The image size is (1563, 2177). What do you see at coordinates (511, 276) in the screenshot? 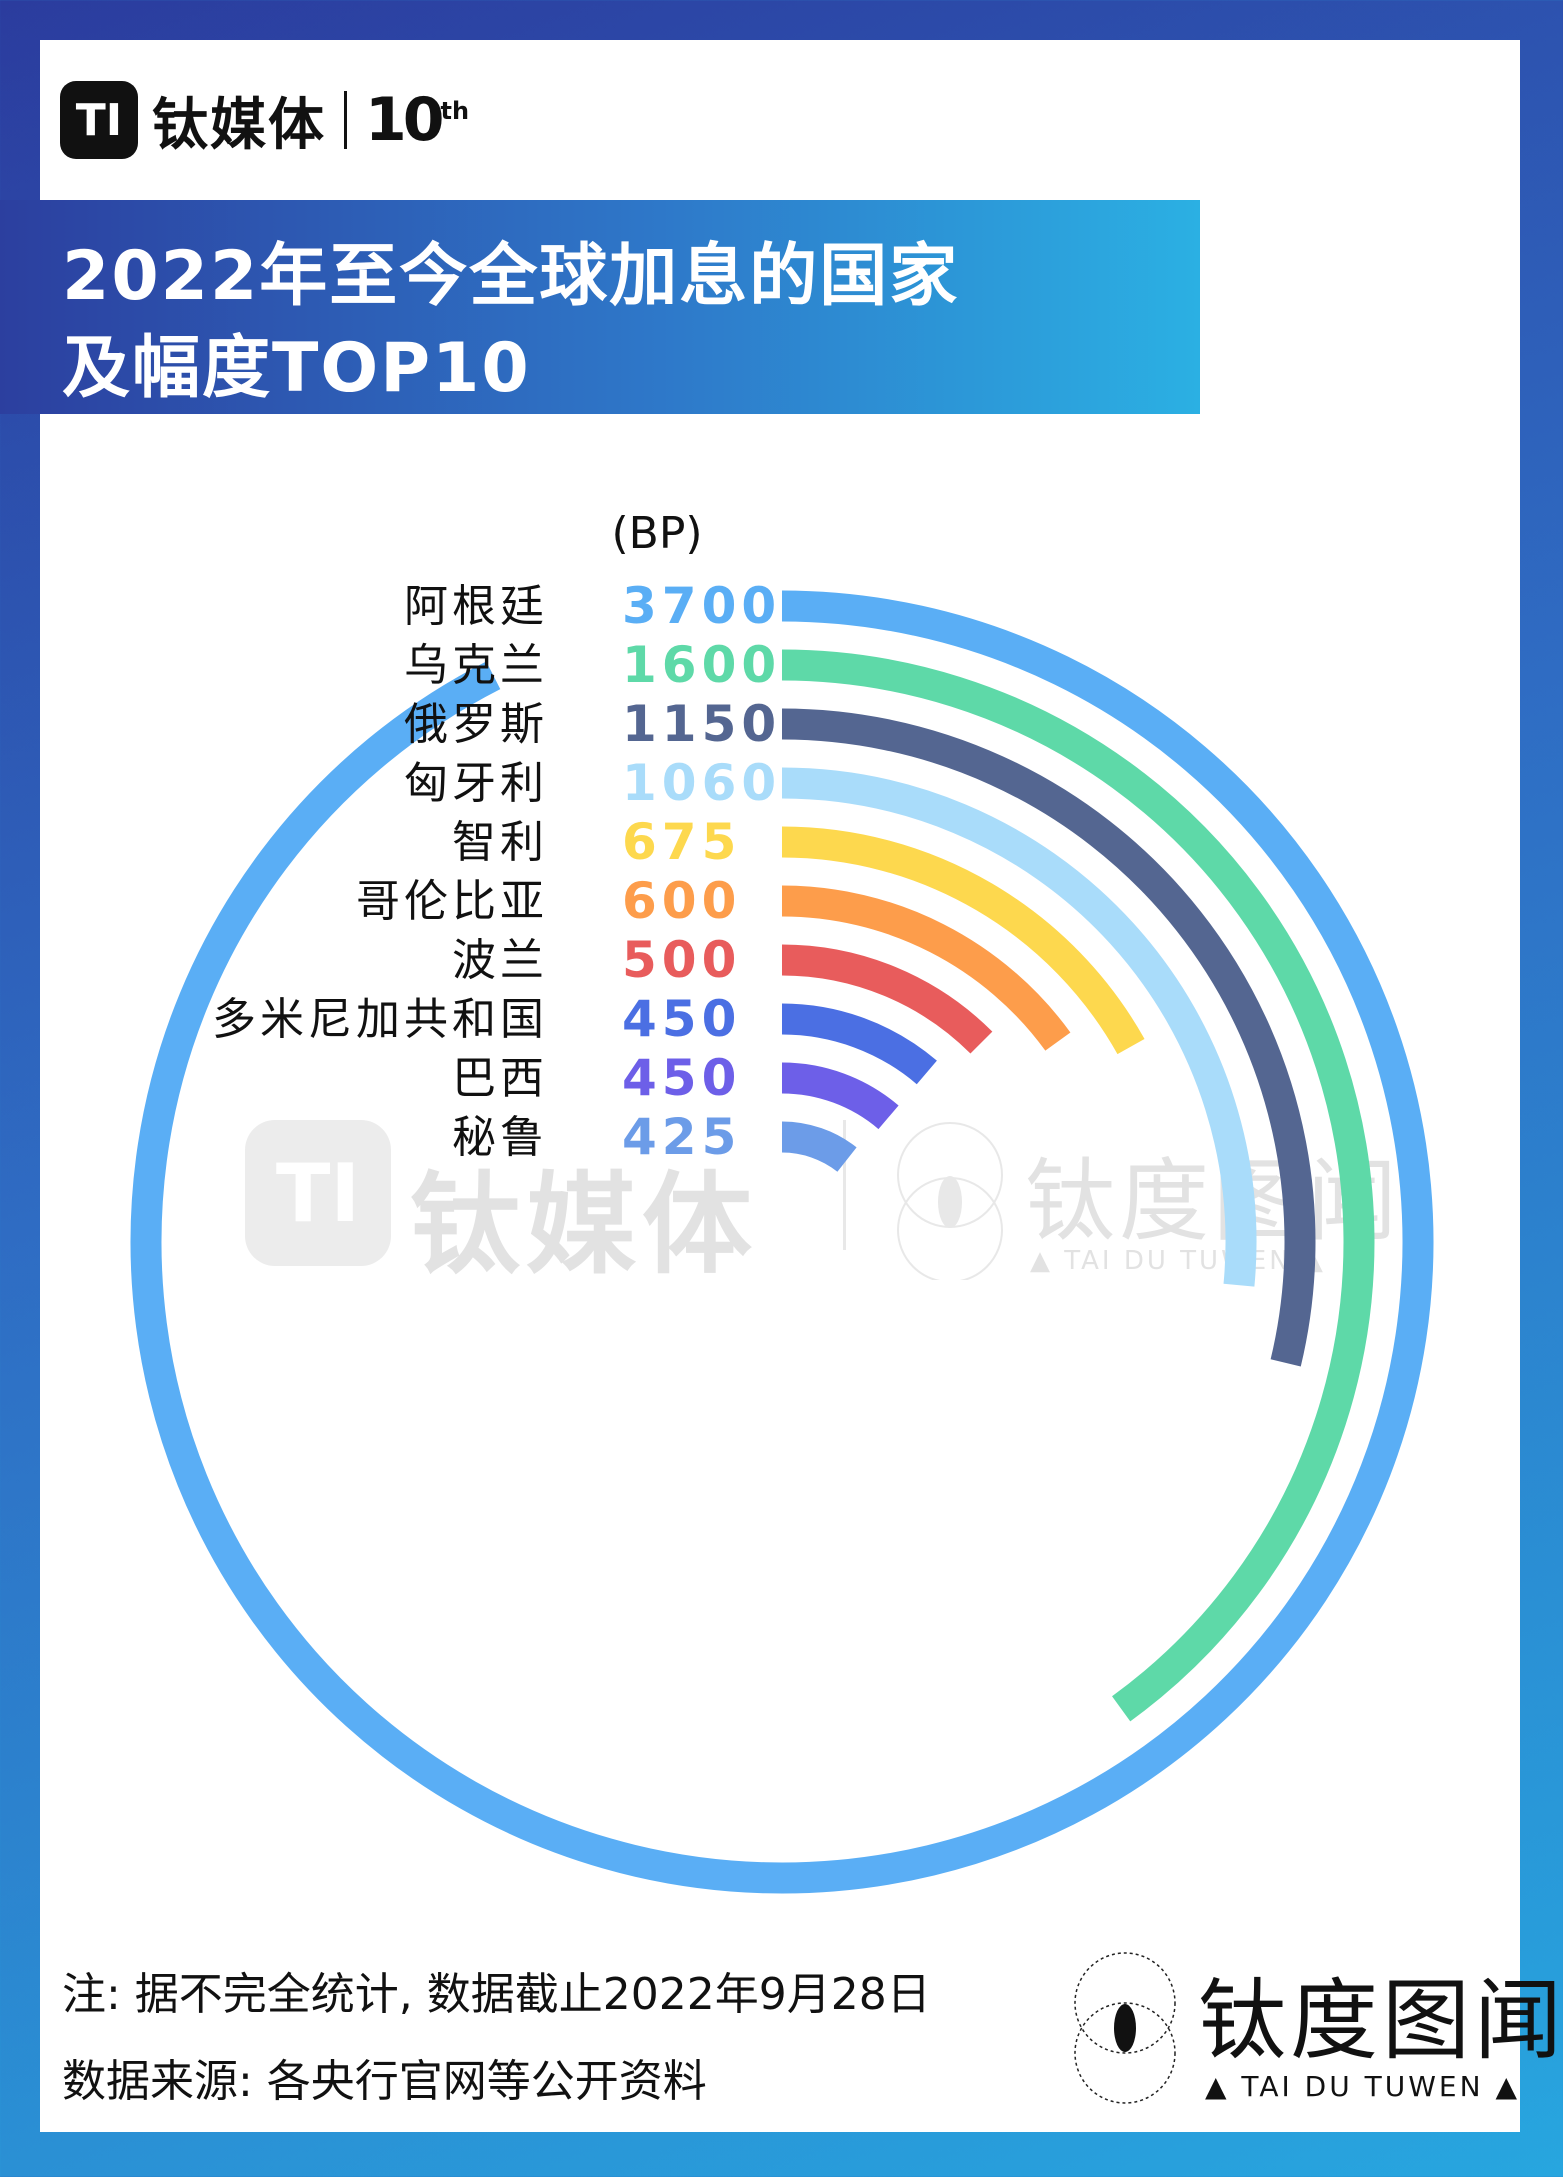
I see `chart-title-line1: 2022年至今全球加息的国家` at bounding box center [511, 276].